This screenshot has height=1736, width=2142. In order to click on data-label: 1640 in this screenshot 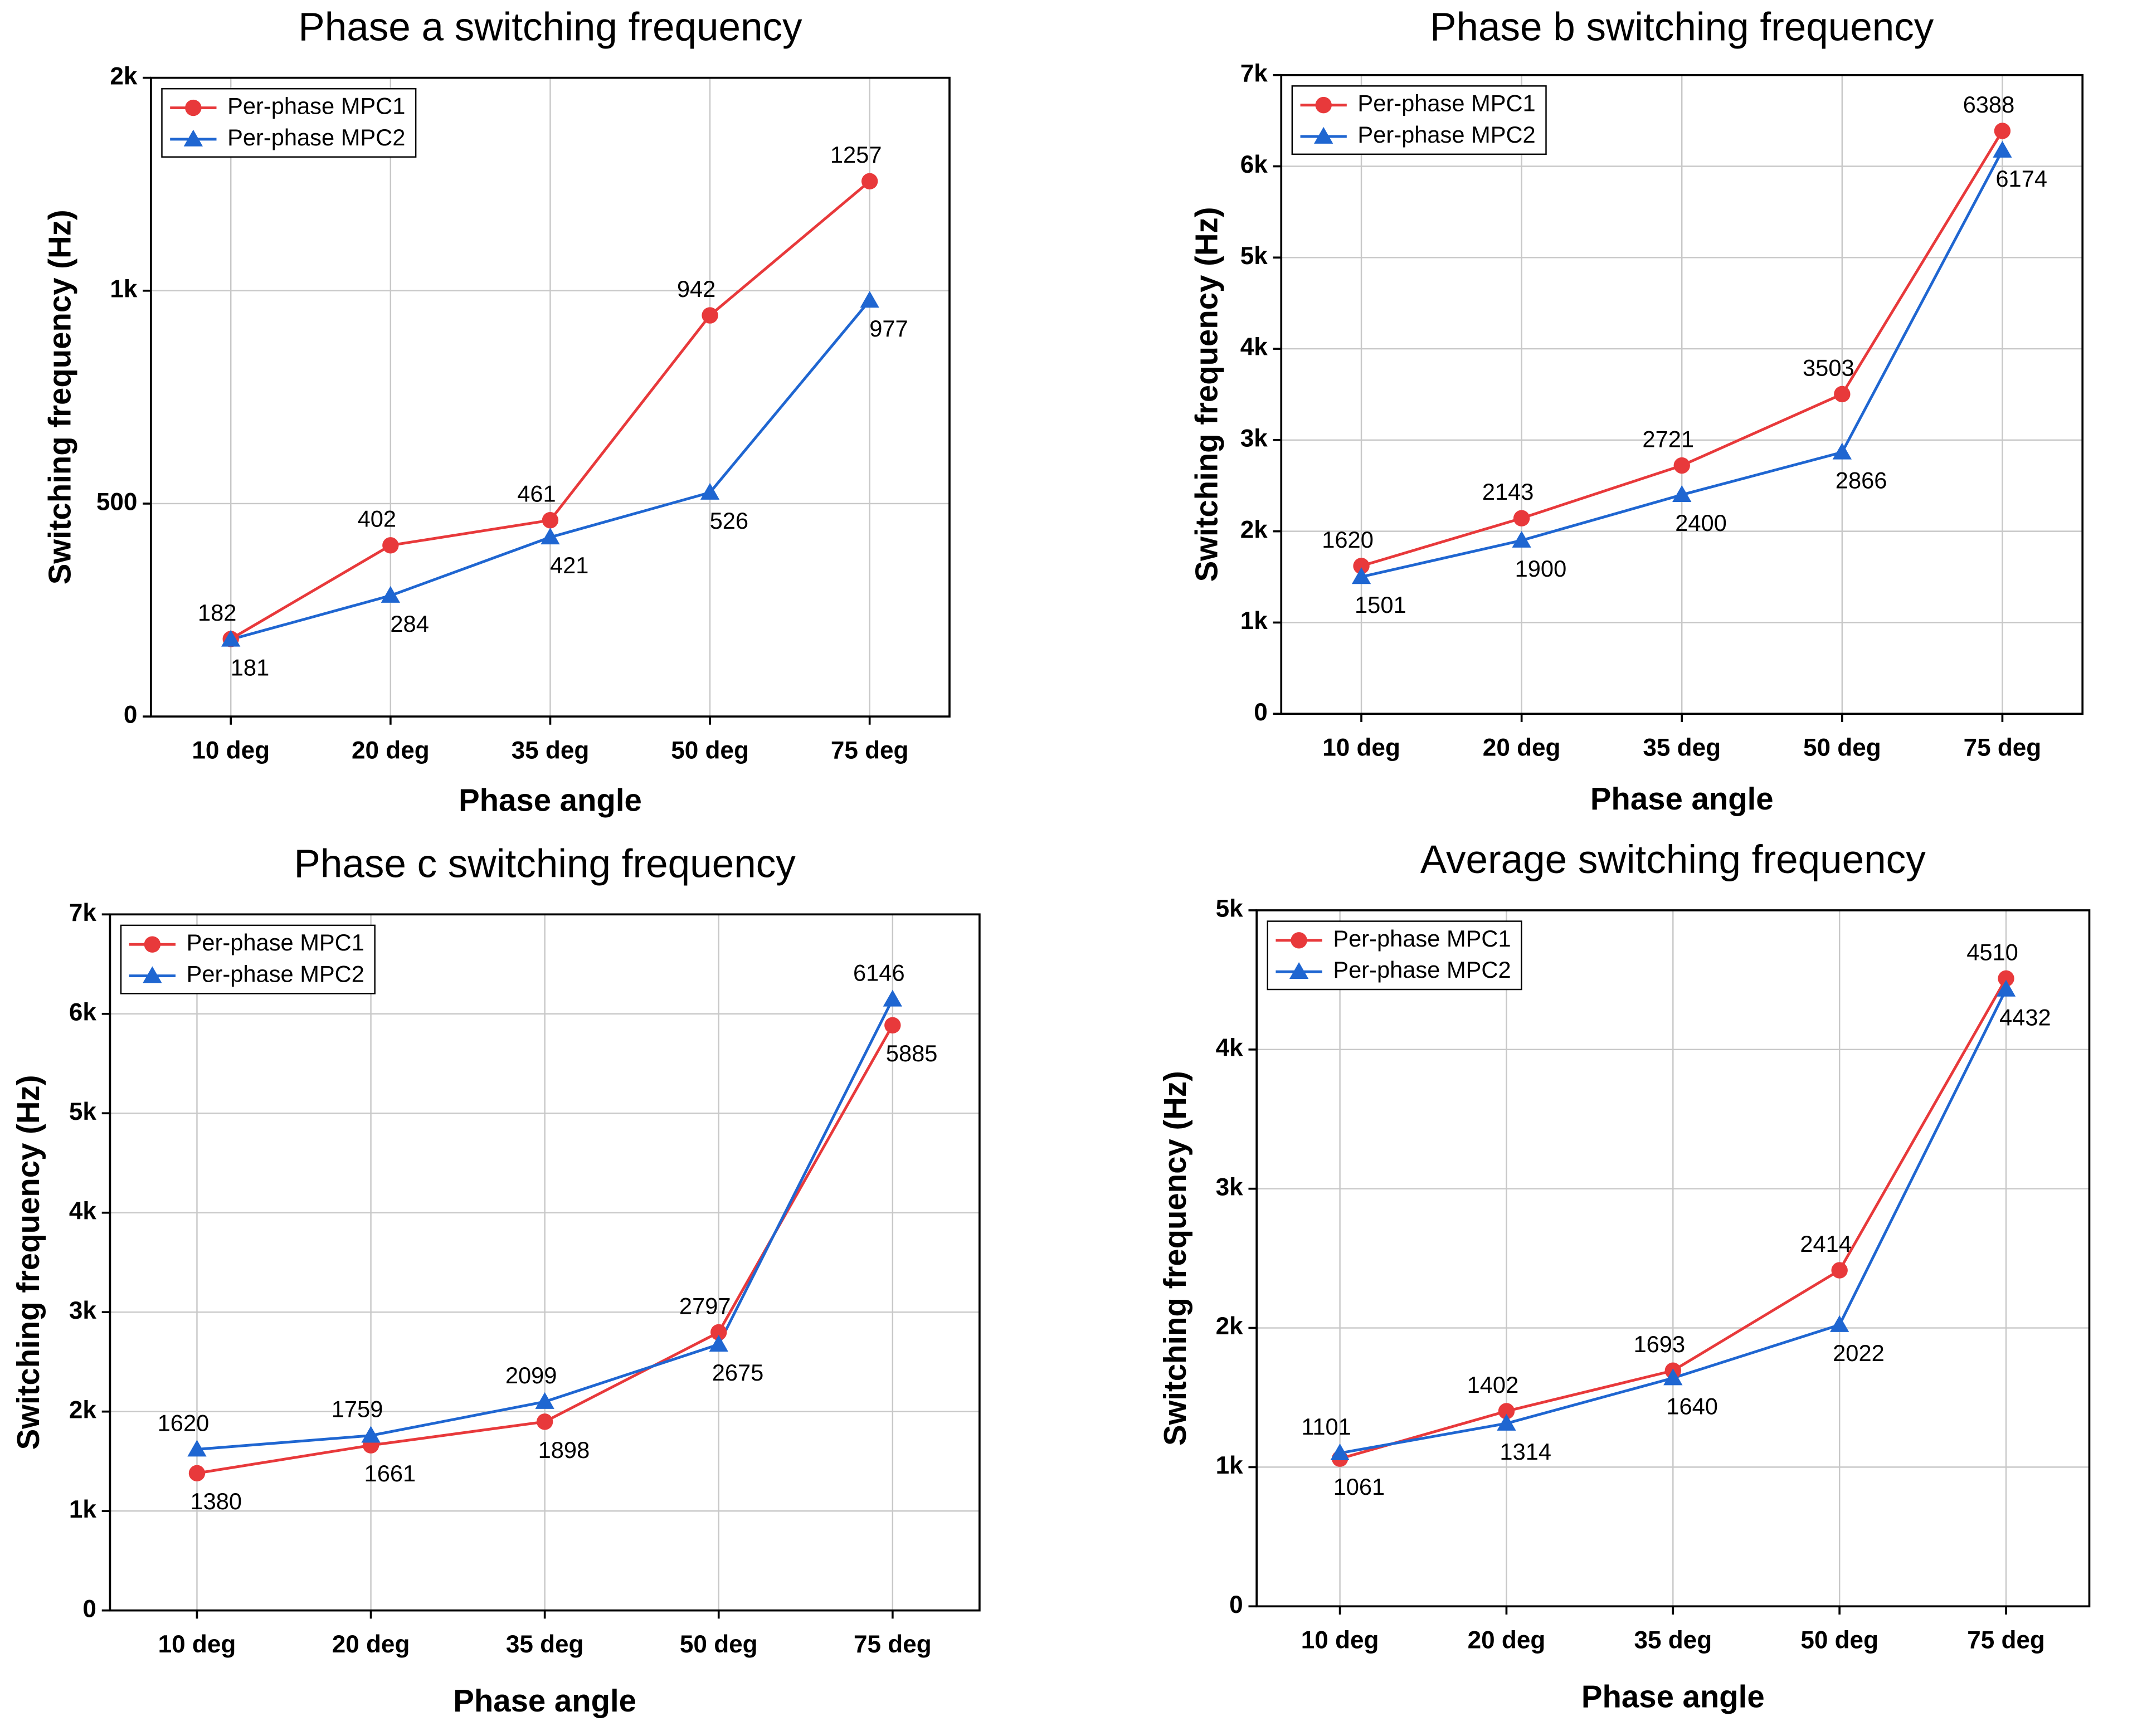, I will do `click(1692, 1406)`.